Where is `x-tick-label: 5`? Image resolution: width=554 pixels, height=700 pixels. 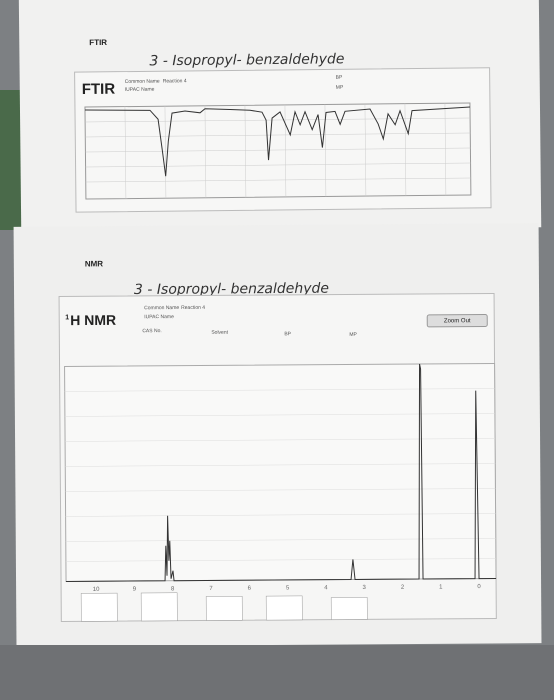 x-tick-label: 5 is located at coordinates (288, 588).